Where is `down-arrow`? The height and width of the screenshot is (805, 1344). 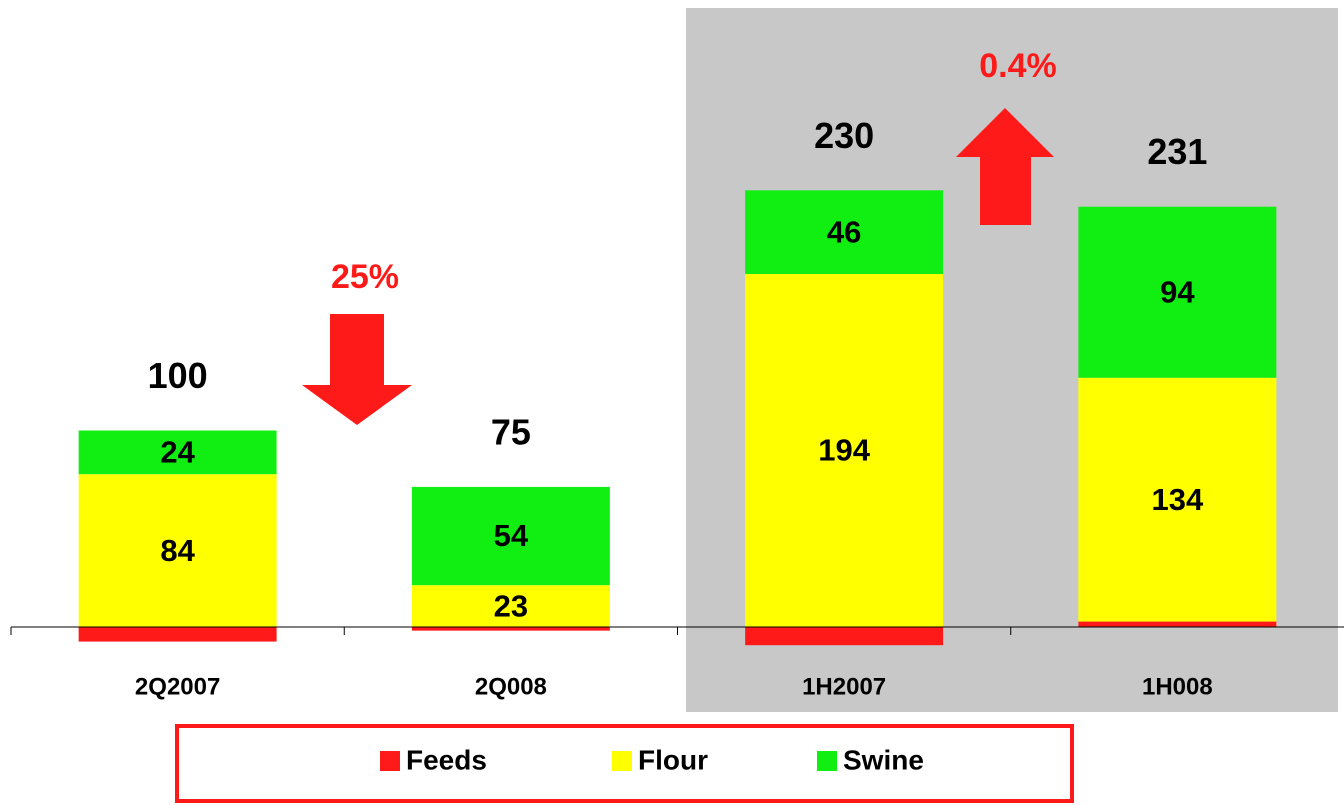
down-arrow is located at coordinates (357, 369).